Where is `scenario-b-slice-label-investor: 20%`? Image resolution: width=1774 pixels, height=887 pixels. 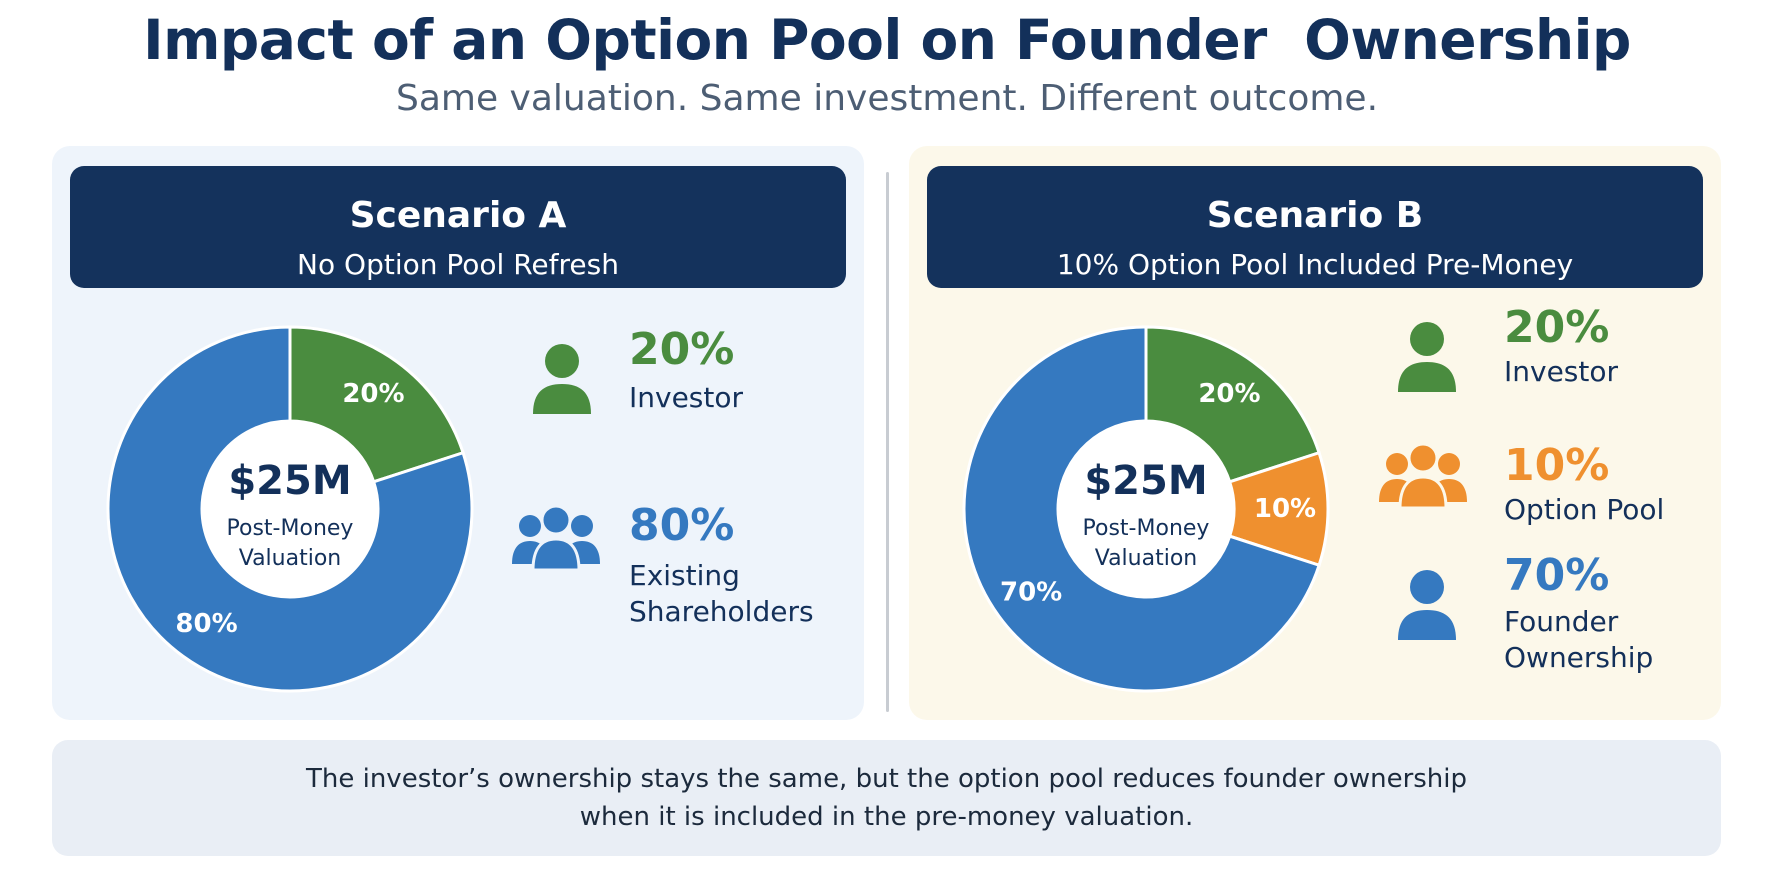 scenario-b-slice-label-investor: 20% is located at coordinates (1229, 394).